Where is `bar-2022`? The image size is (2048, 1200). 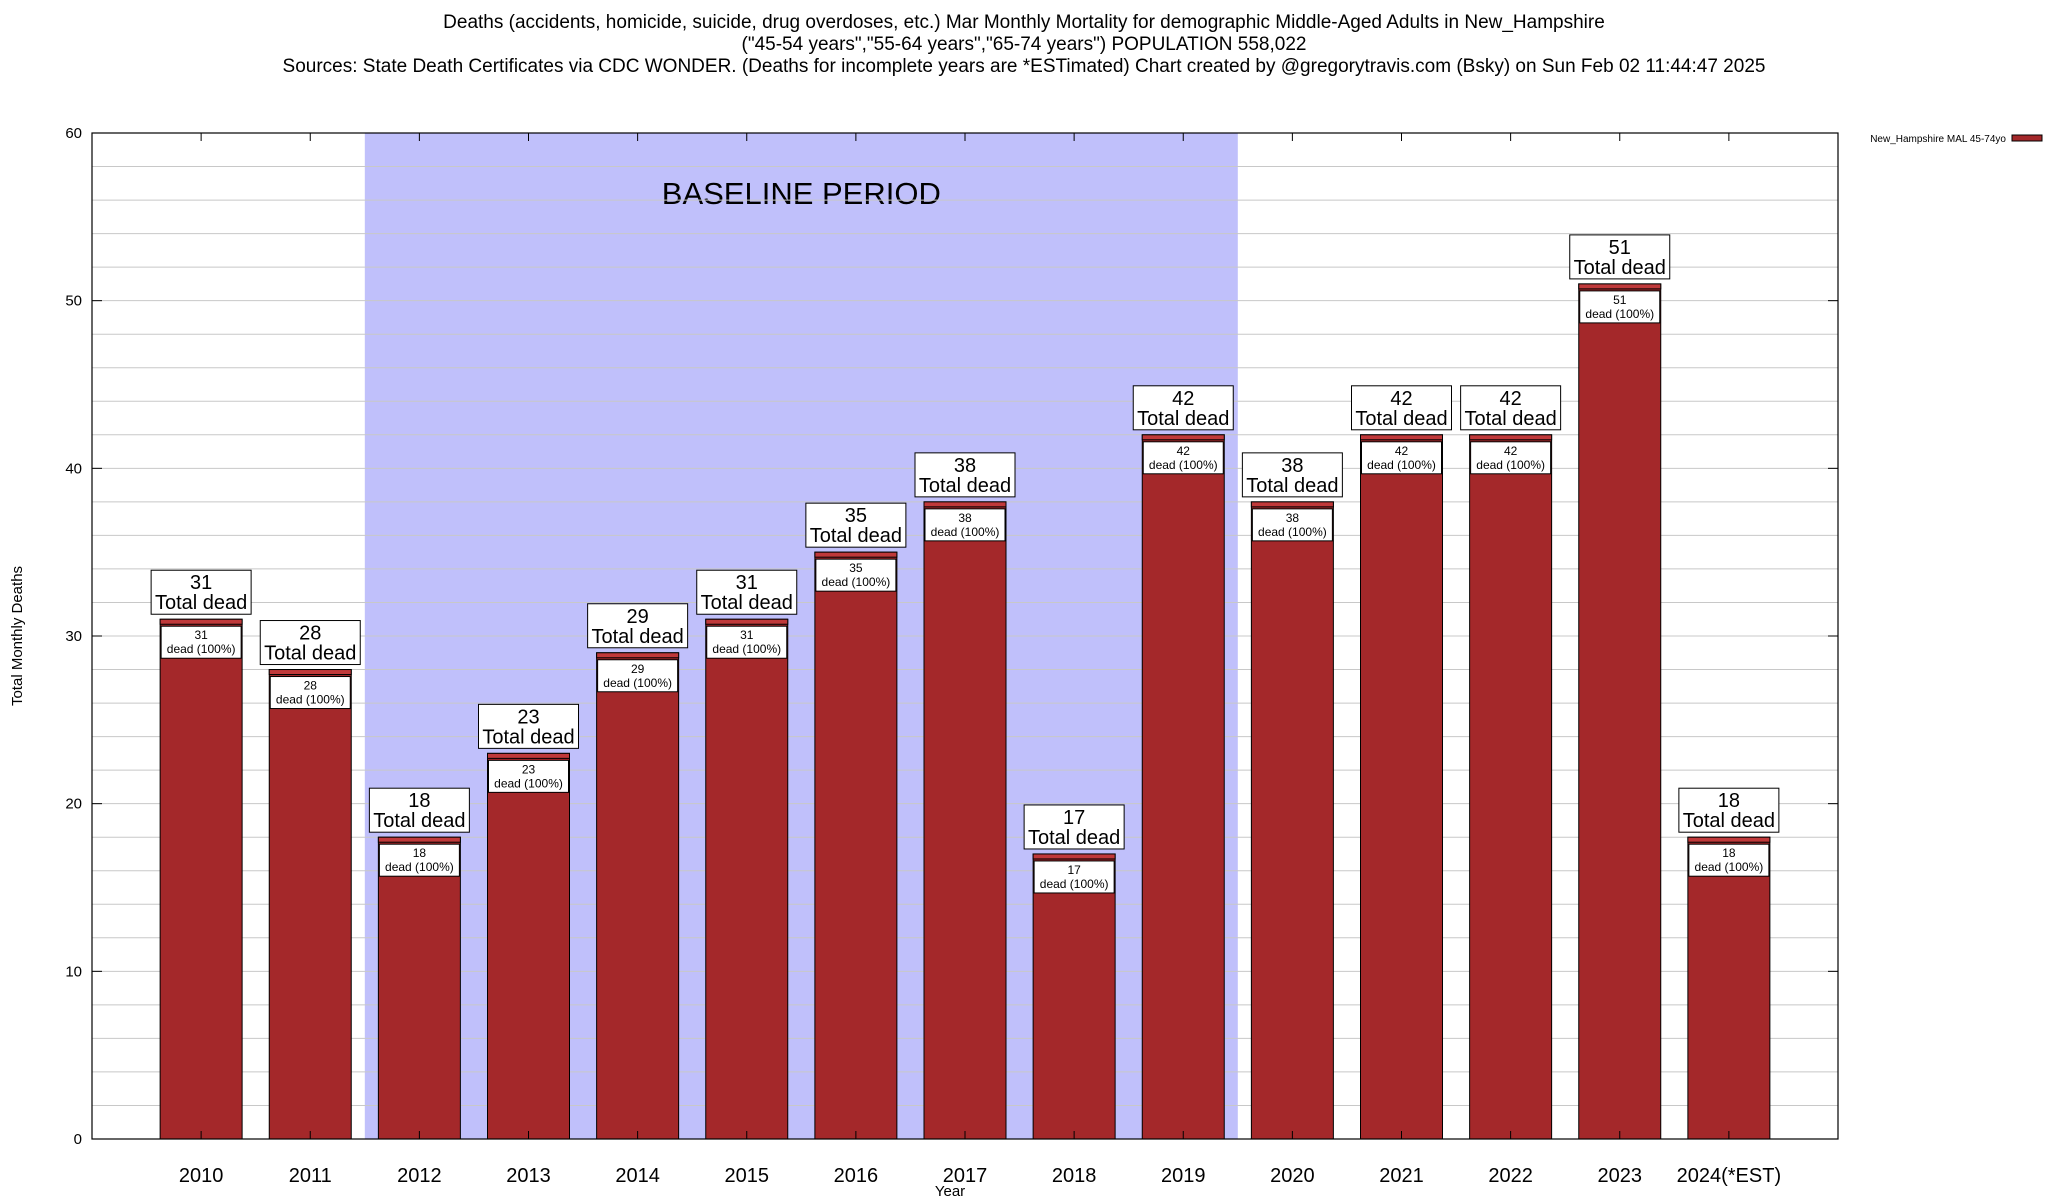
bar-2022 is located at coordinates (1511, 787).